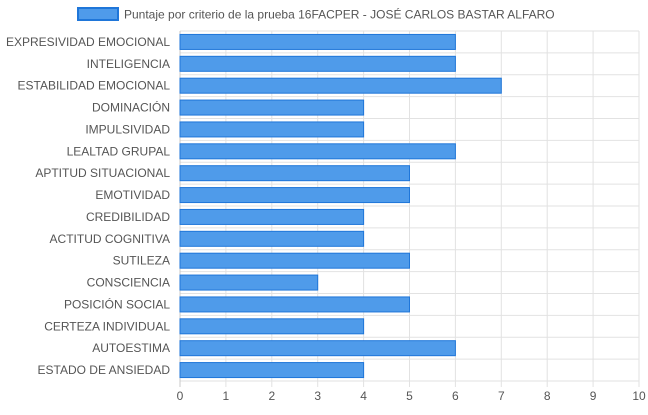 The width and height of the screenshot is (648, 415). I want to click on category-label: LEALTAD GRUPAL, so click(119, 151).